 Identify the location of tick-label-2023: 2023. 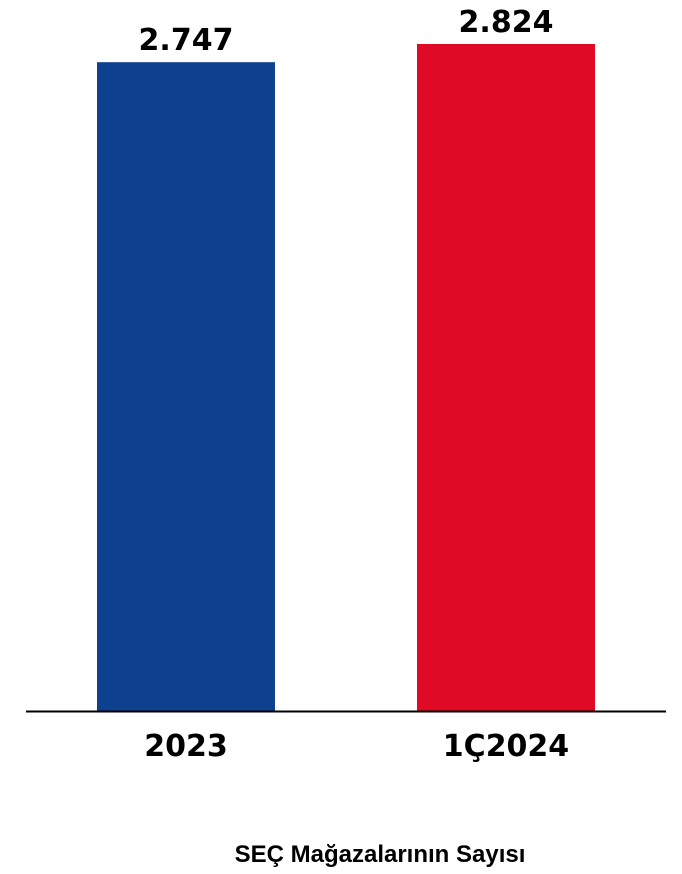
(186, 746).